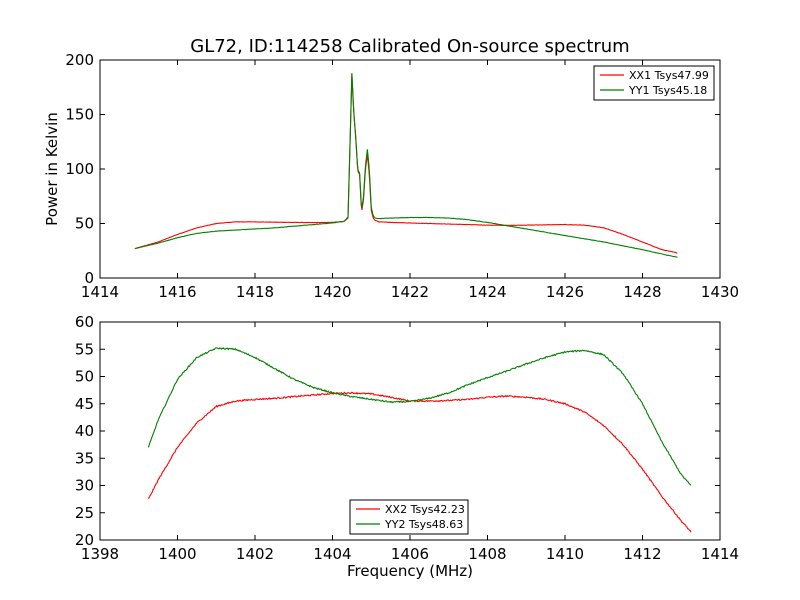 The width and height of the screenshot is (800, 600). I want to click on x-tick-label: 1404, so click(332, 554).